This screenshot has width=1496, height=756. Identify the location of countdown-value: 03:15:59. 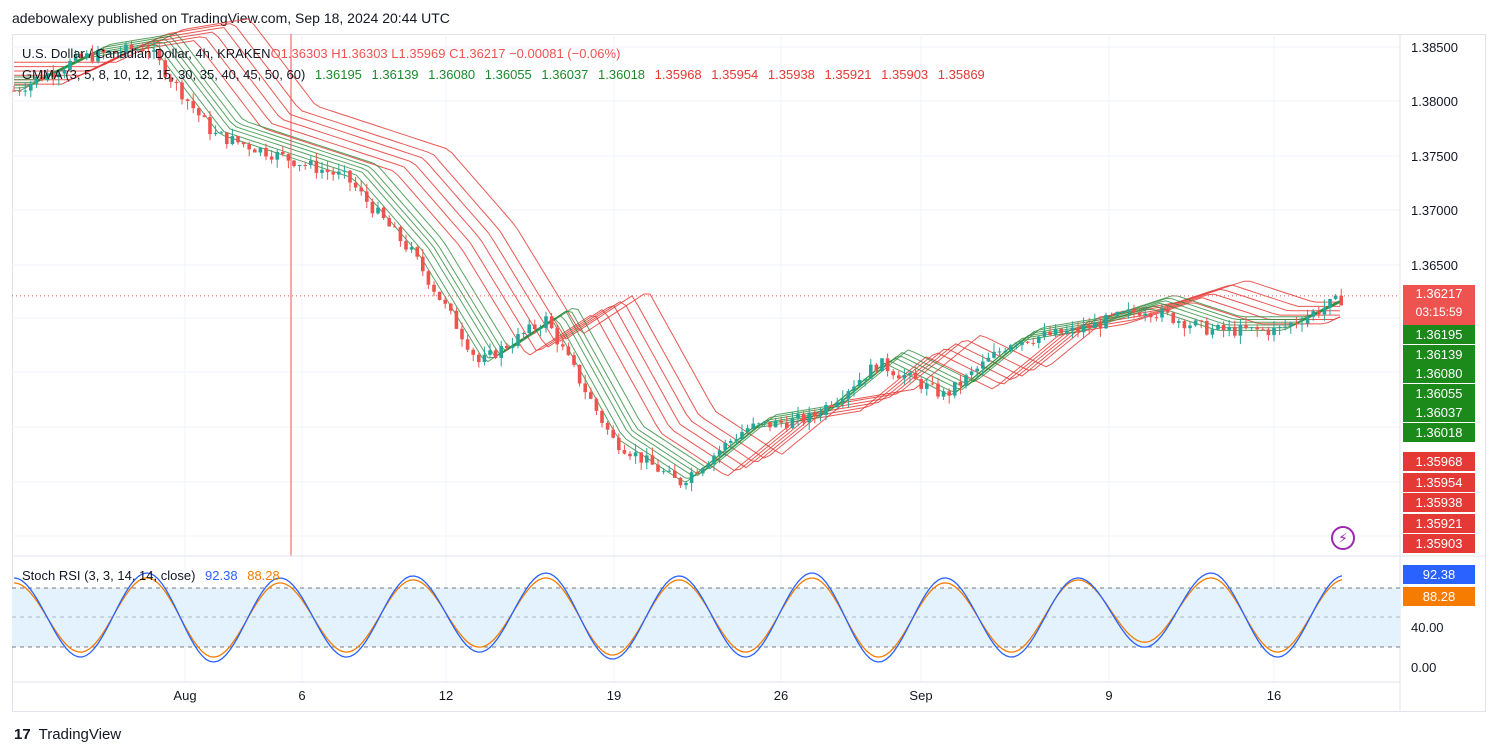
(1439, 312).